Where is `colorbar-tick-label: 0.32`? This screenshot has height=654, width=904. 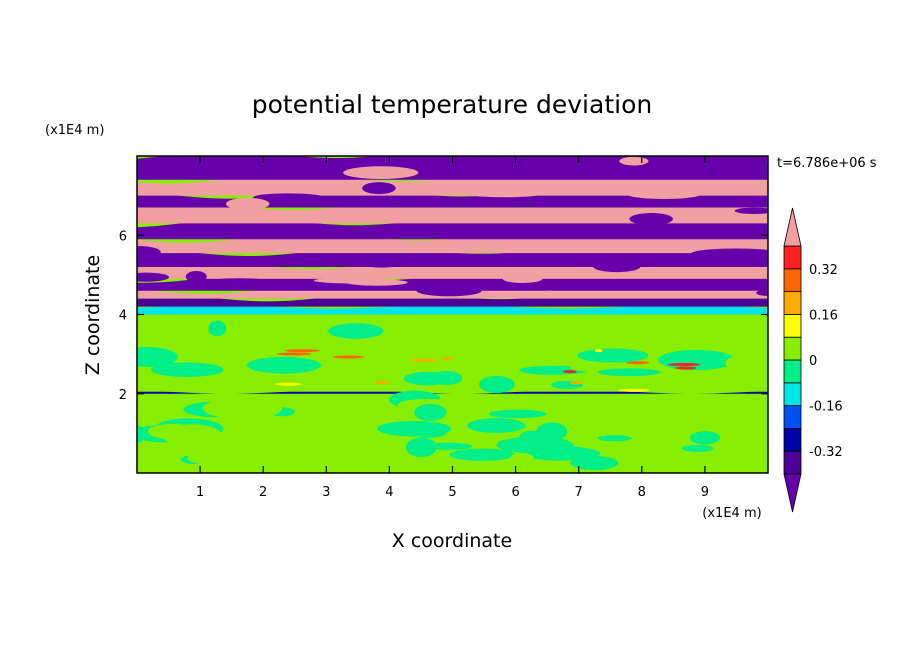 colorbar-tick-label: 0.32 is located at coordinates (823, 270).